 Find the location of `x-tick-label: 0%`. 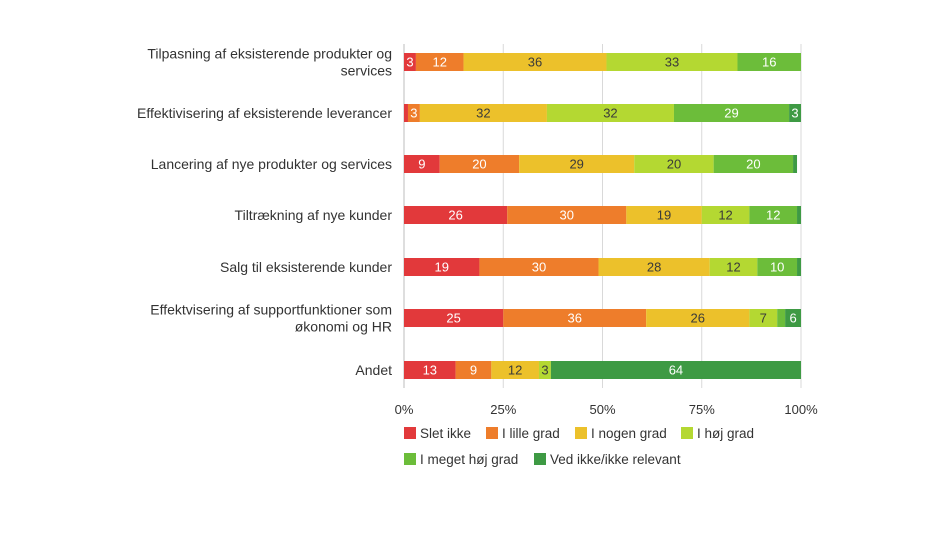

x-tick-label: 0% is located at coordinates (404, 409).